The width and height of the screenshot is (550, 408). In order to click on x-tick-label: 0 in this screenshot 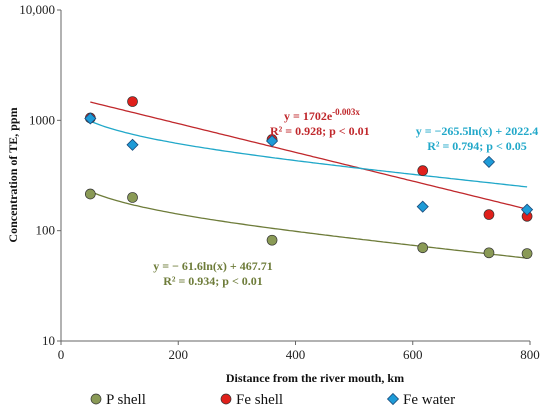, I will do `click(61, 354)`.